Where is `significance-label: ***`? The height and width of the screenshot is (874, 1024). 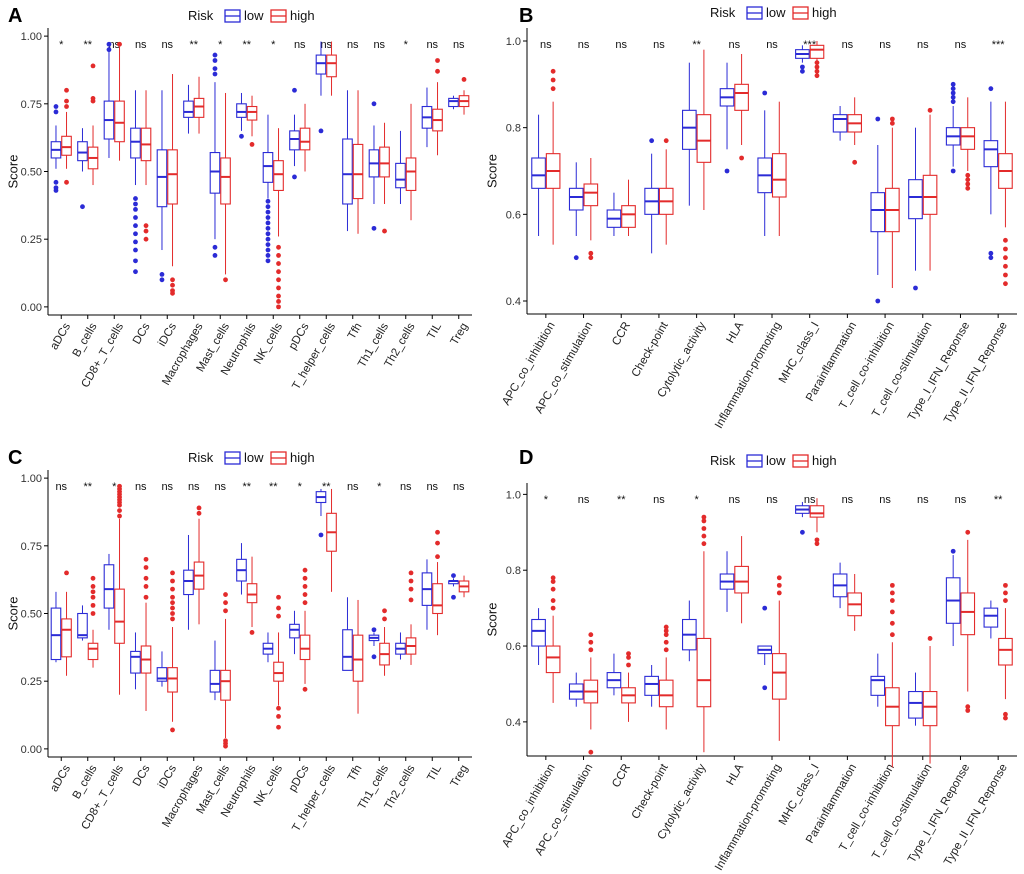
significance-label: *** is located at coordinates (999, 45).